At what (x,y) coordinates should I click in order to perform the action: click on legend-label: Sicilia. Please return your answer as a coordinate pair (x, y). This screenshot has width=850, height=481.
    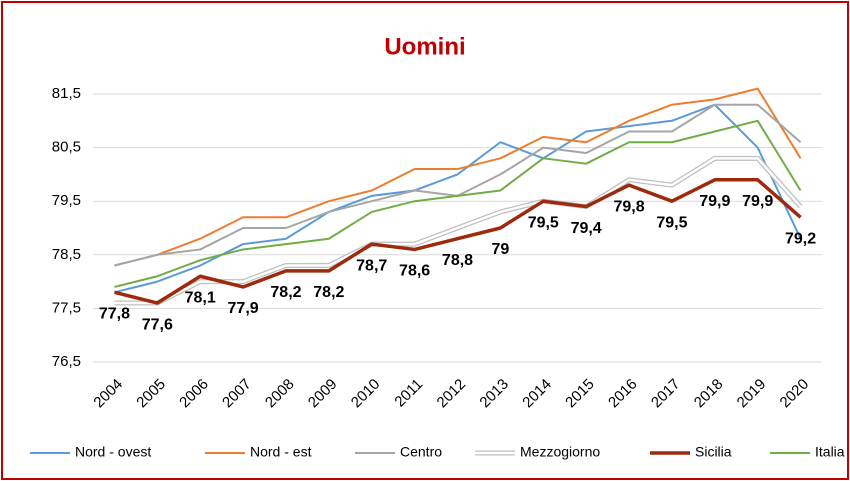
    Looking at the image, I should click on (713, 452).